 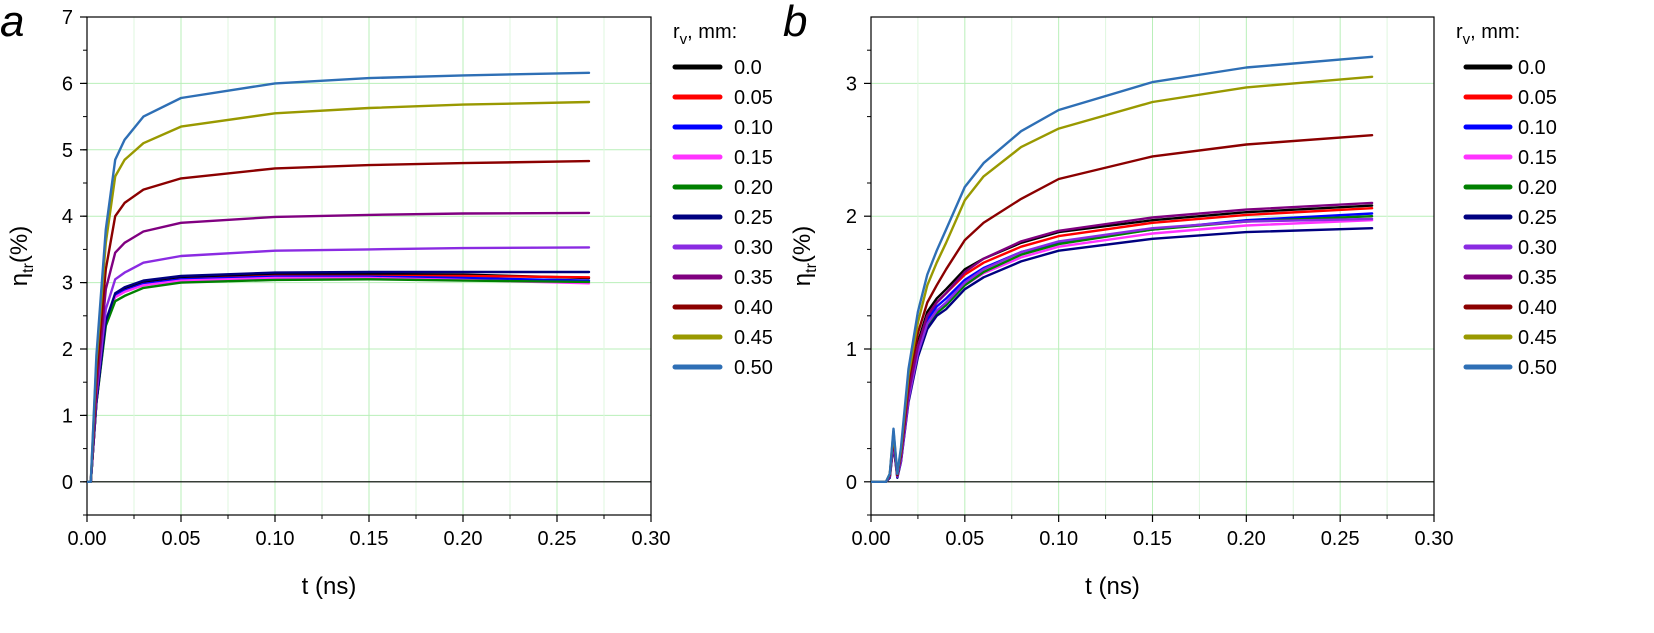 What do you see at coordinates (67, 217) in the screenshot?
I see `y-tick-label: 4` at bounding box center [67, 217].